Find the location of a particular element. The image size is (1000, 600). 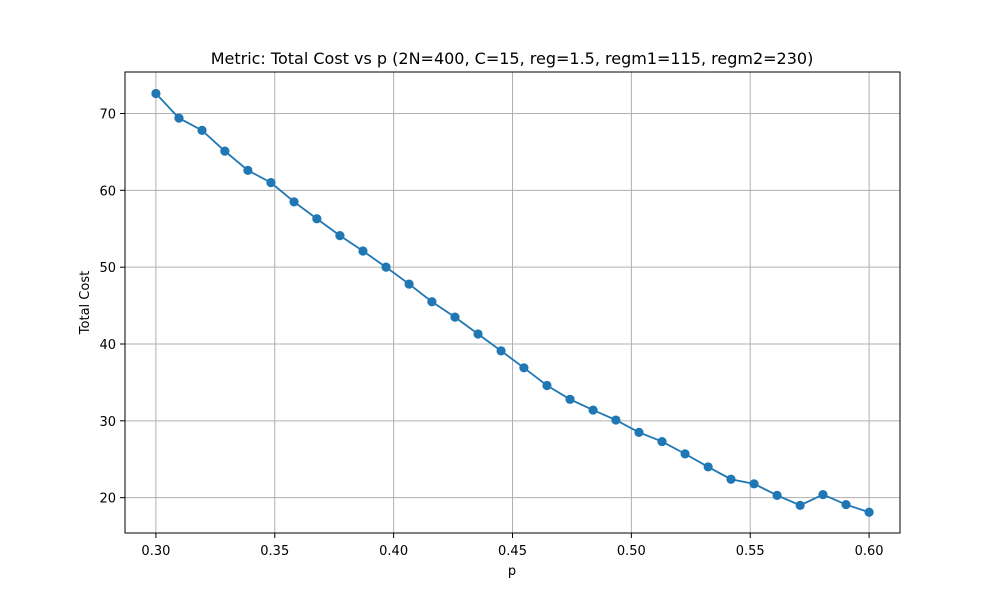

x-tick-label: 0.60 is located at coordinates (869, 551).